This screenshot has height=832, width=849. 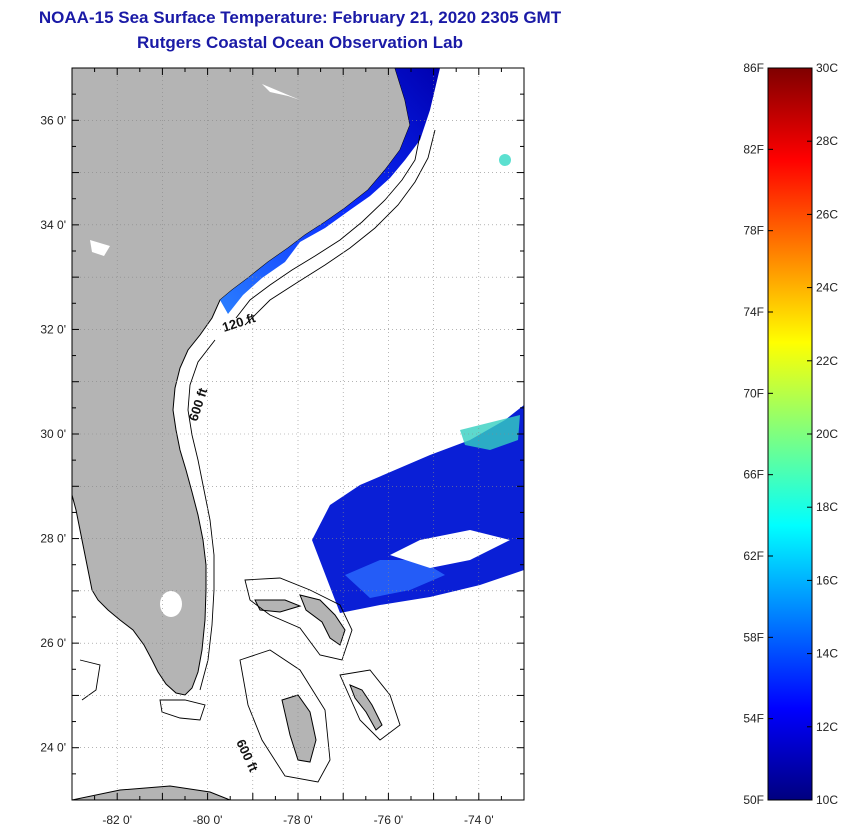 I want to click on colorbar-f-label: 82F, so click(x=753, y=149).